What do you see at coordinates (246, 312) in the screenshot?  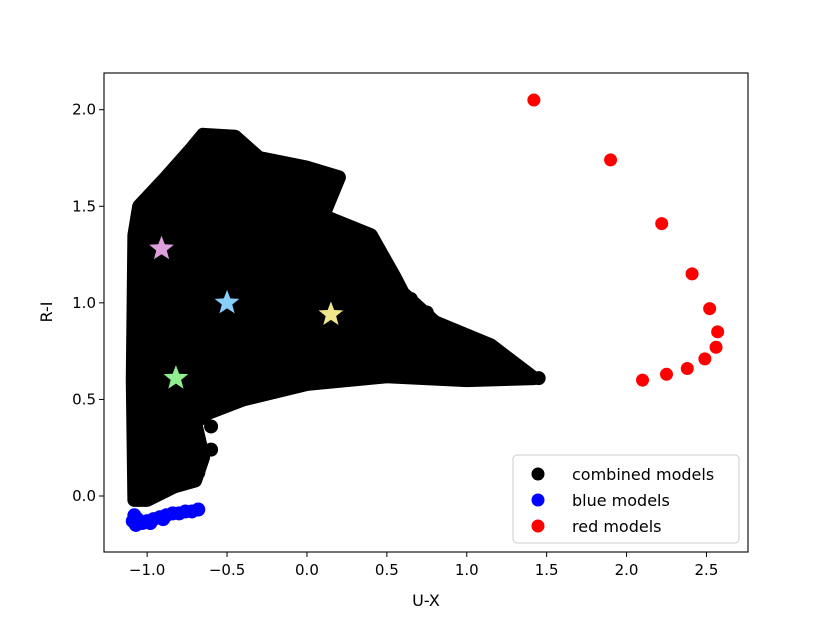 I see `star-markers` at bounding box center [246, 312].